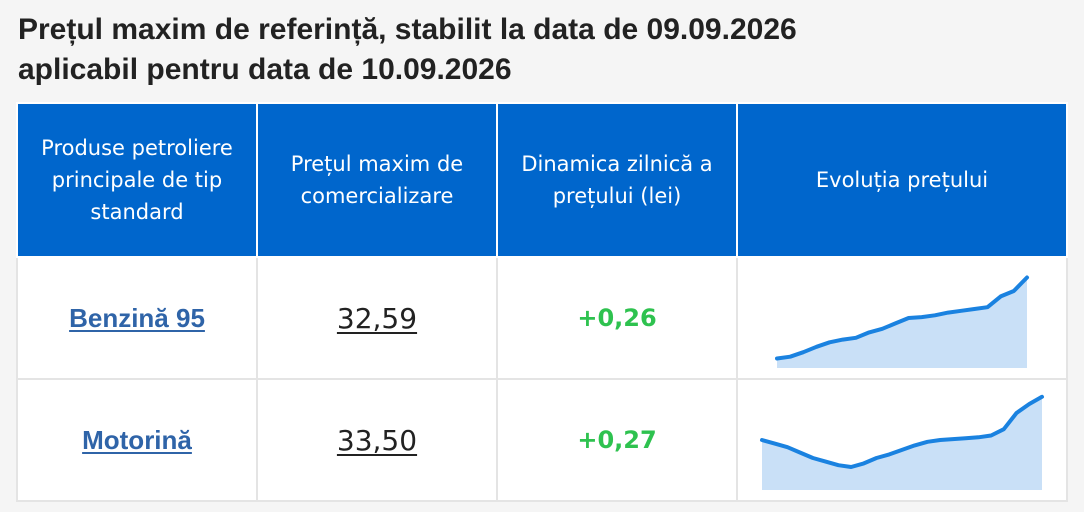  Describe the element at coordinates (377, 180) in the screenshot. I see `header-max-price: Prețul maxim de comercializare` at that location.